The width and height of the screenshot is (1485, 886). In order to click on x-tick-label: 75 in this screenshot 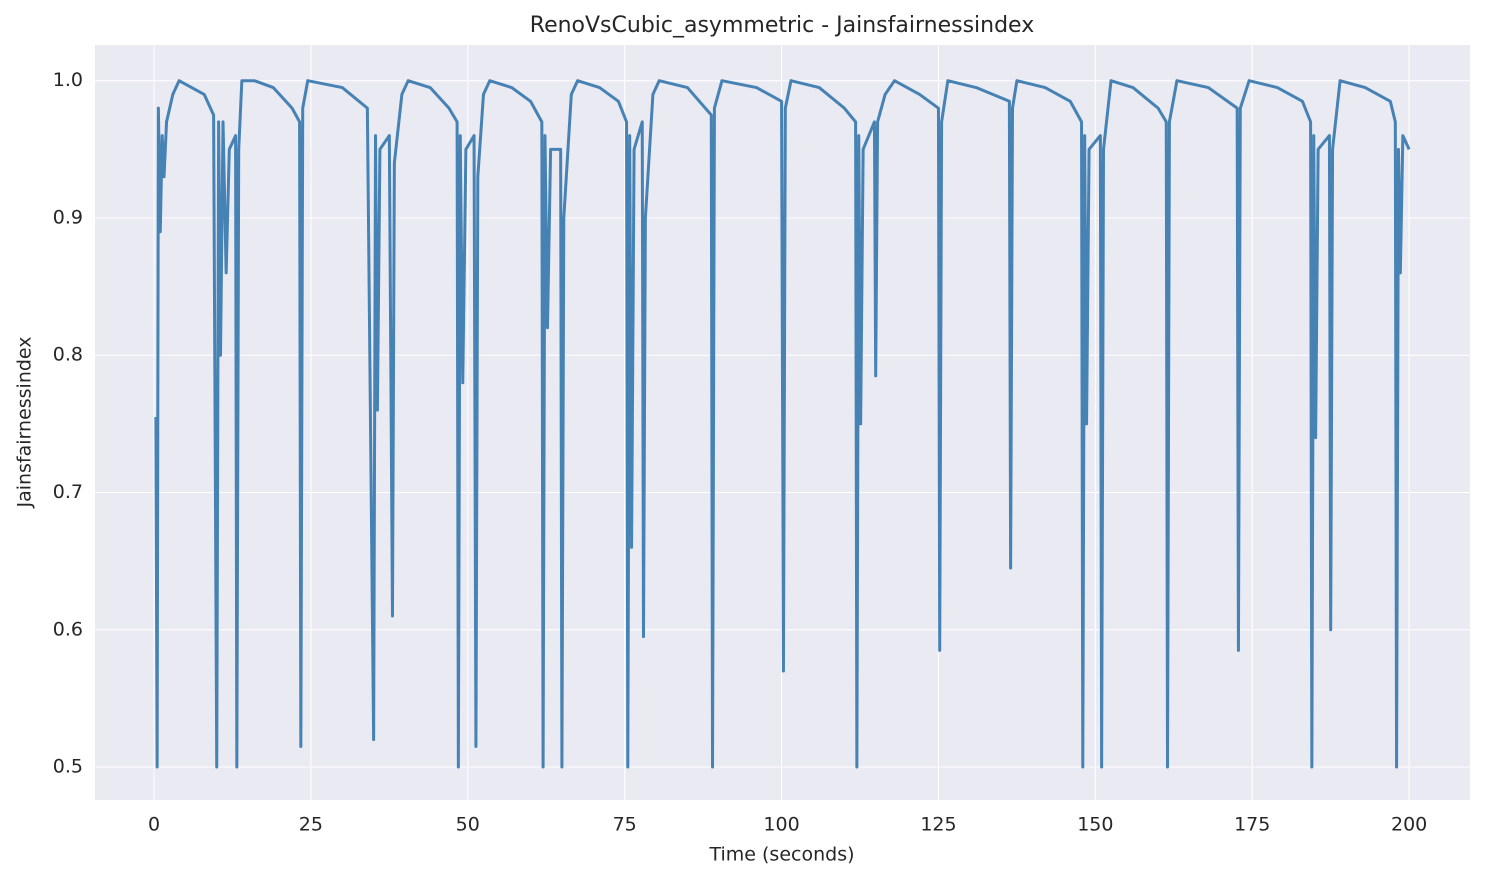, I will do `click(625, 825)`.